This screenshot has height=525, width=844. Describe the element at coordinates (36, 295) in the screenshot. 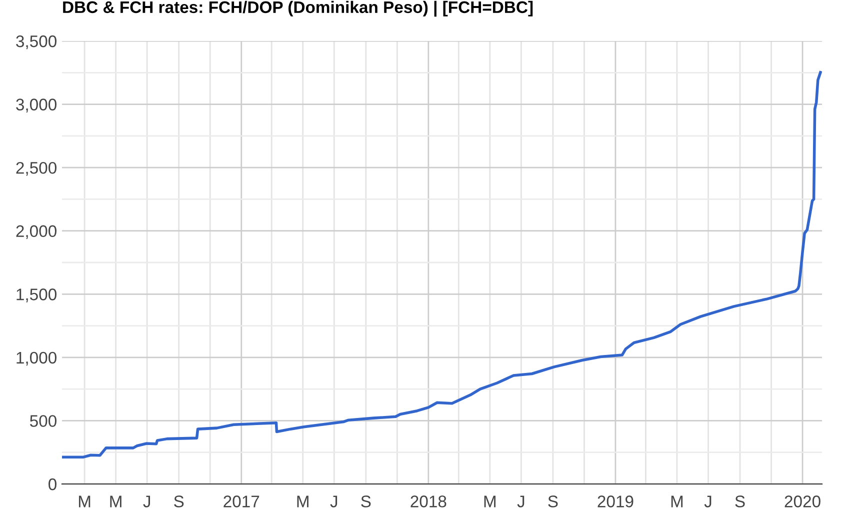

I see `y-tick-label: 1,500` at that location.